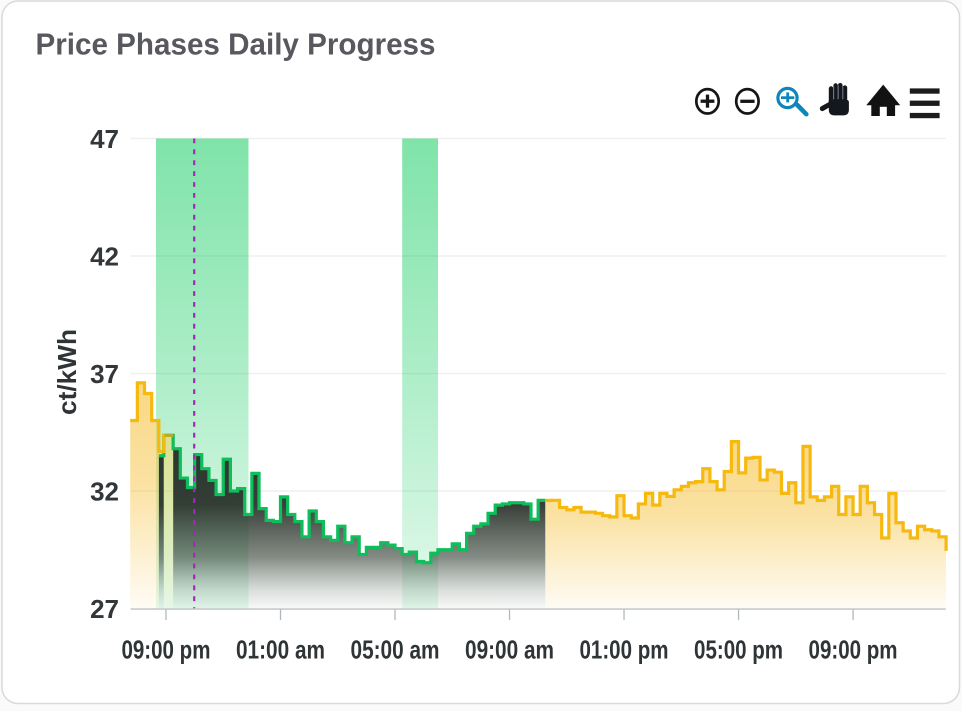 This screenshot has height=711, width=962. Describe the element at coordinates (509, 649) in the screenshot. I see `svg-text: 09:00 am` at that location.